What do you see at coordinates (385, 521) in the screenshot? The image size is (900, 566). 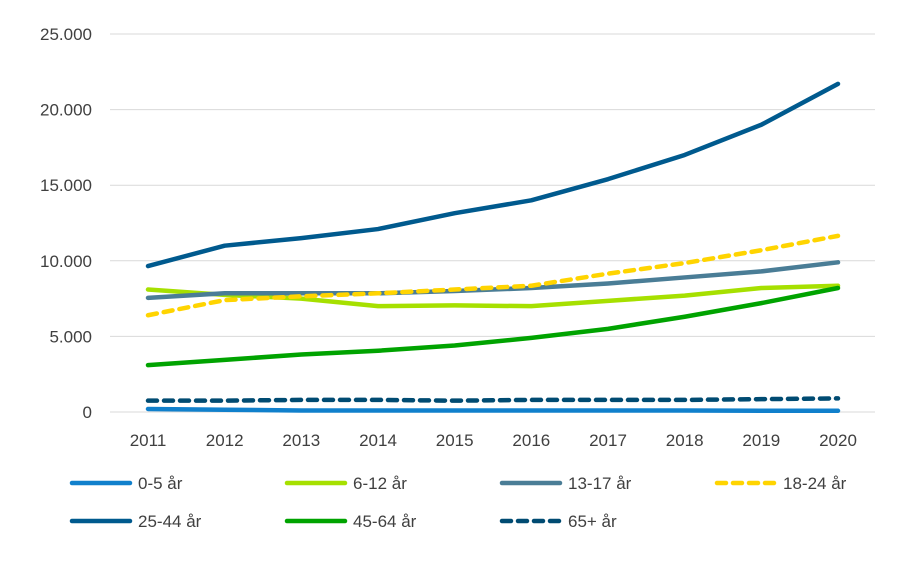 I see `legend-label: 45-64 år` at bounding box center [385, 521].